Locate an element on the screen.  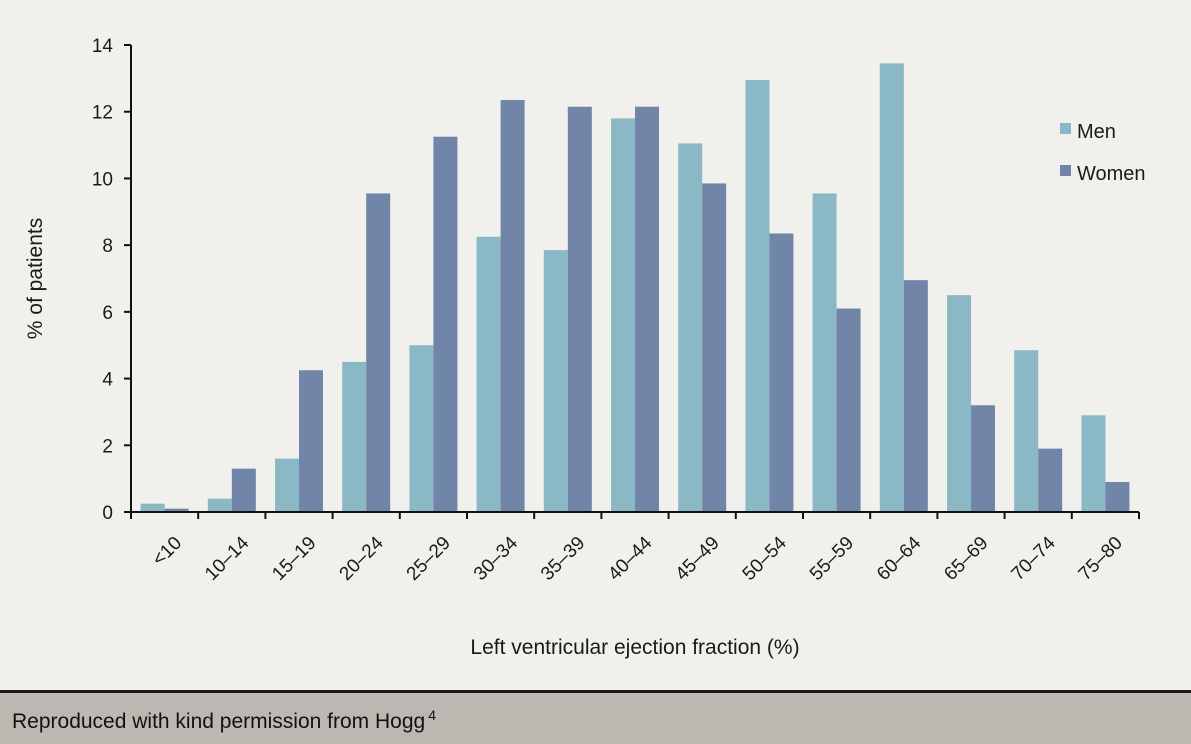
x-tick-label-4: 25–29 is located at coordinates (429, 559).